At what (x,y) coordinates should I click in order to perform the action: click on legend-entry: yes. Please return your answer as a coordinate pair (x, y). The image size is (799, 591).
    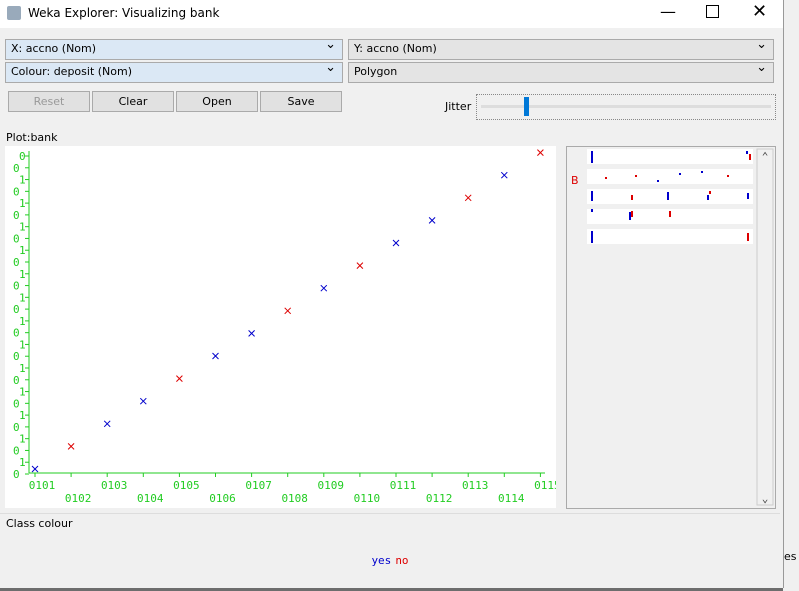
    Looking at the image, I should click on (381, 560).